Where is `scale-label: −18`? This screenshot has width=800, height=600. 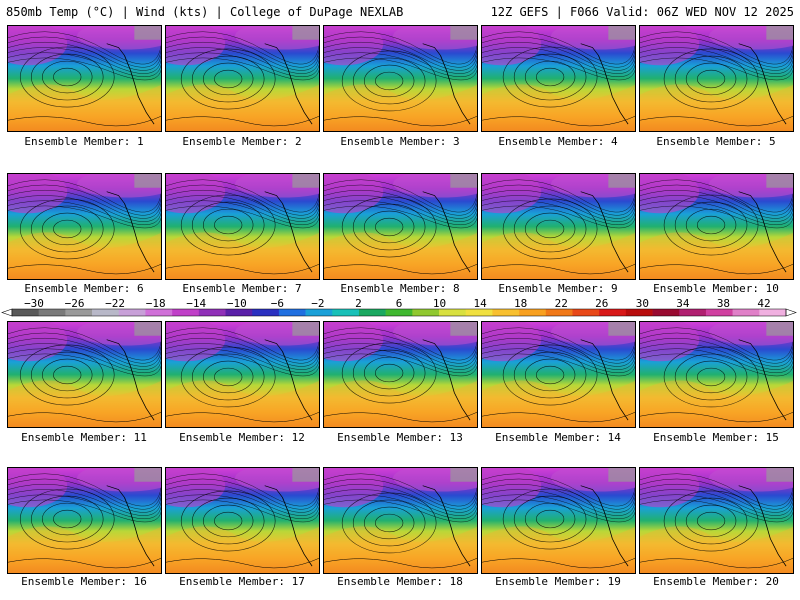 scale-label: −18 is located at coordinates (156, 304).